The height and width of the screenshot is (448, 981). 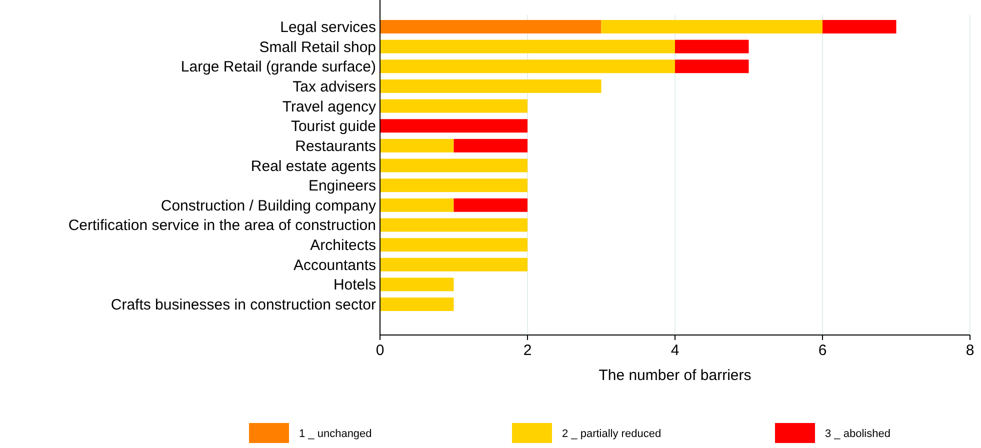 I want to click on y-tick-label: Real estate agents, so click(x=313, y=166).